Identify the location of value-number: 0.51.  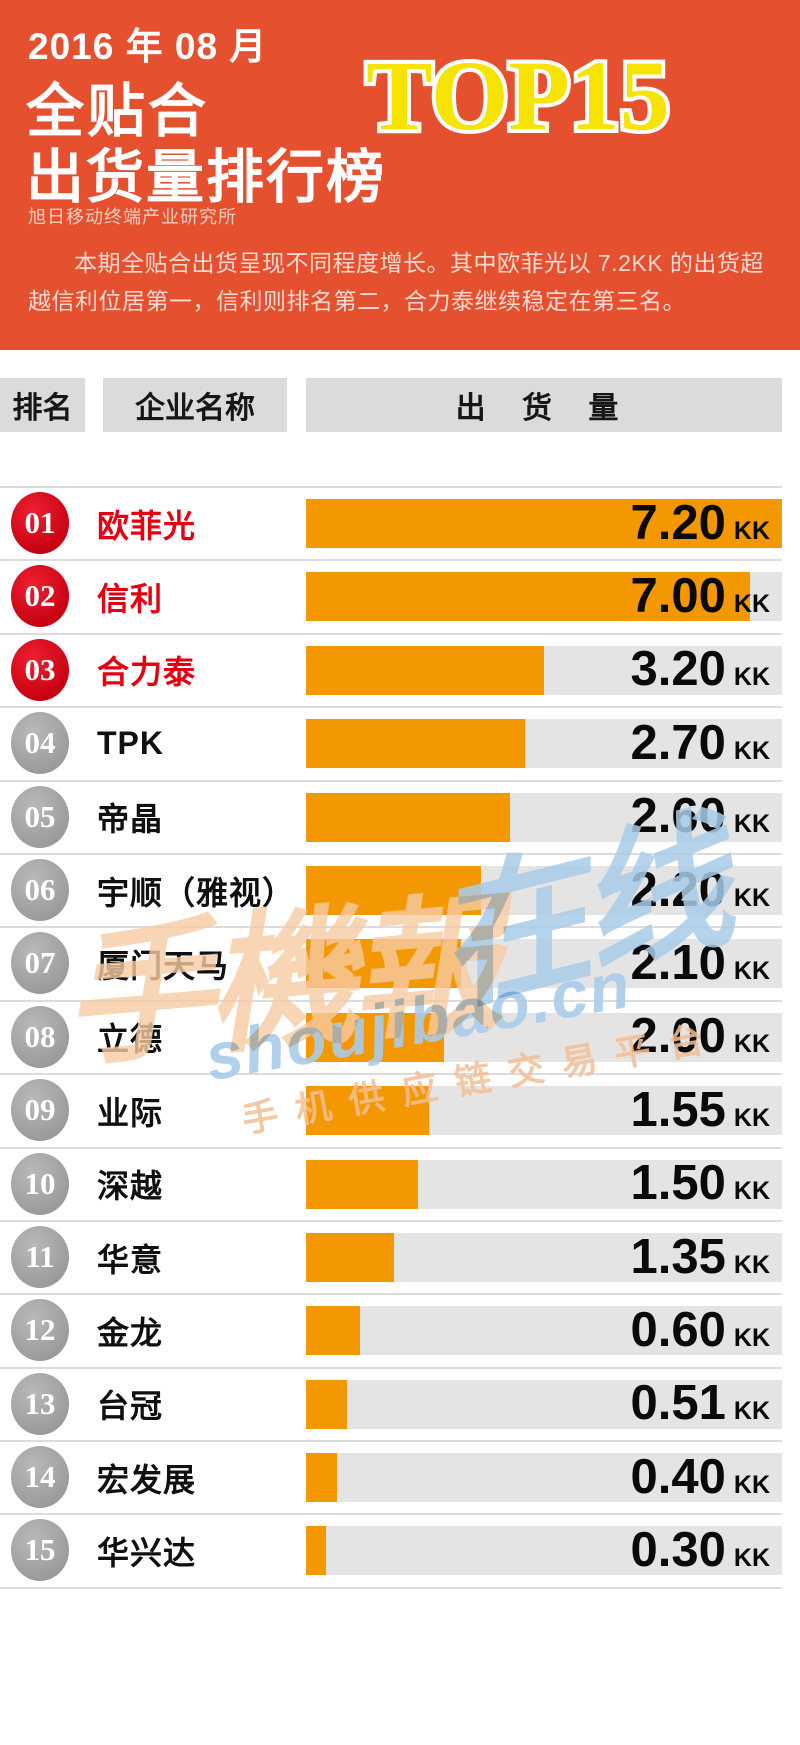
(678, 1403).